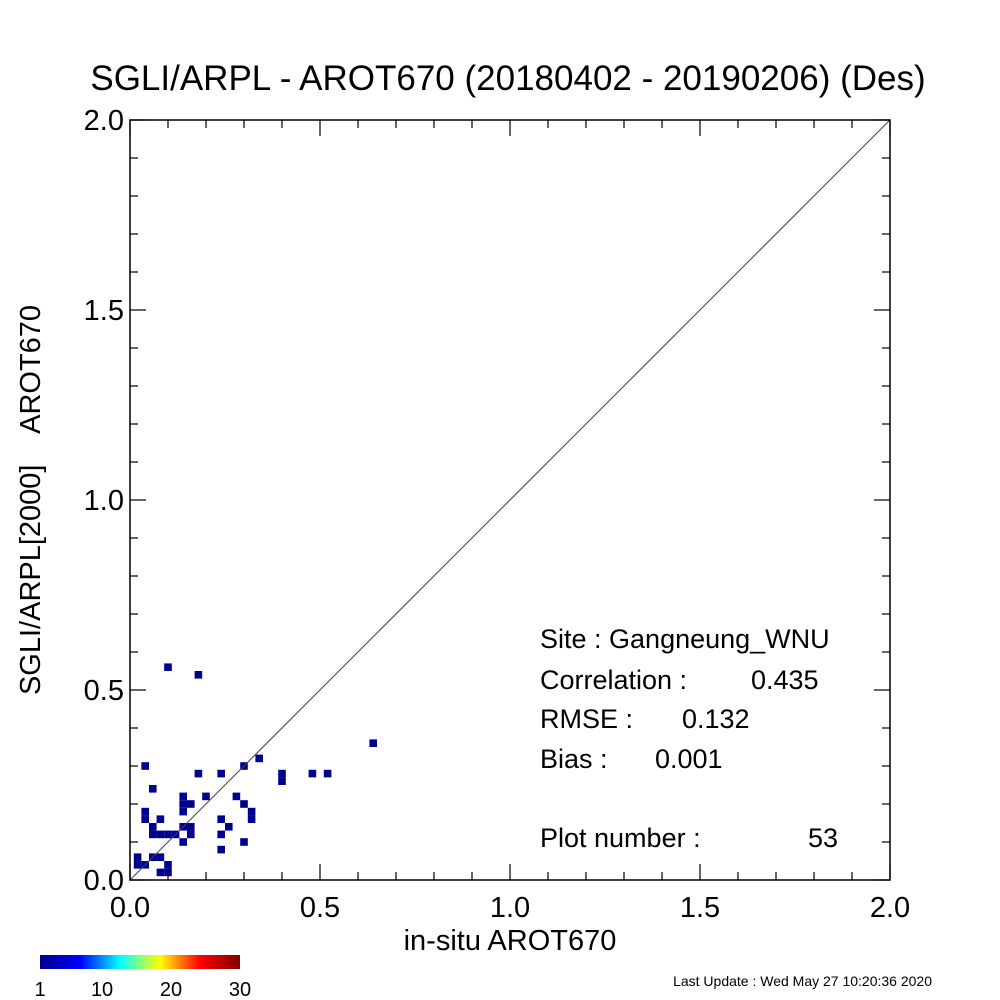 Image resolution: width=1000 pixels, height=1000 pixels. I want to click on bias-label: Bias :, so click(574, 759).